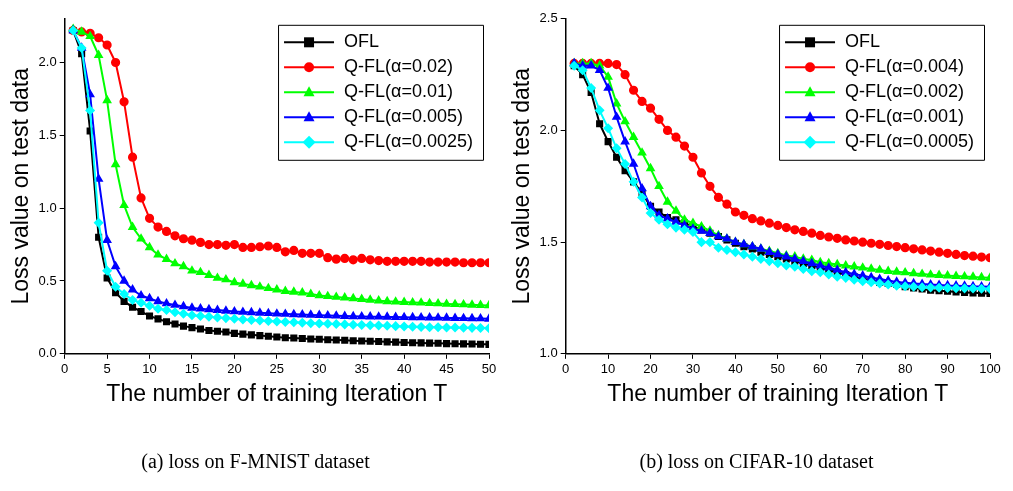  I want to click on x-tick-label: 35, so click(361, 369).